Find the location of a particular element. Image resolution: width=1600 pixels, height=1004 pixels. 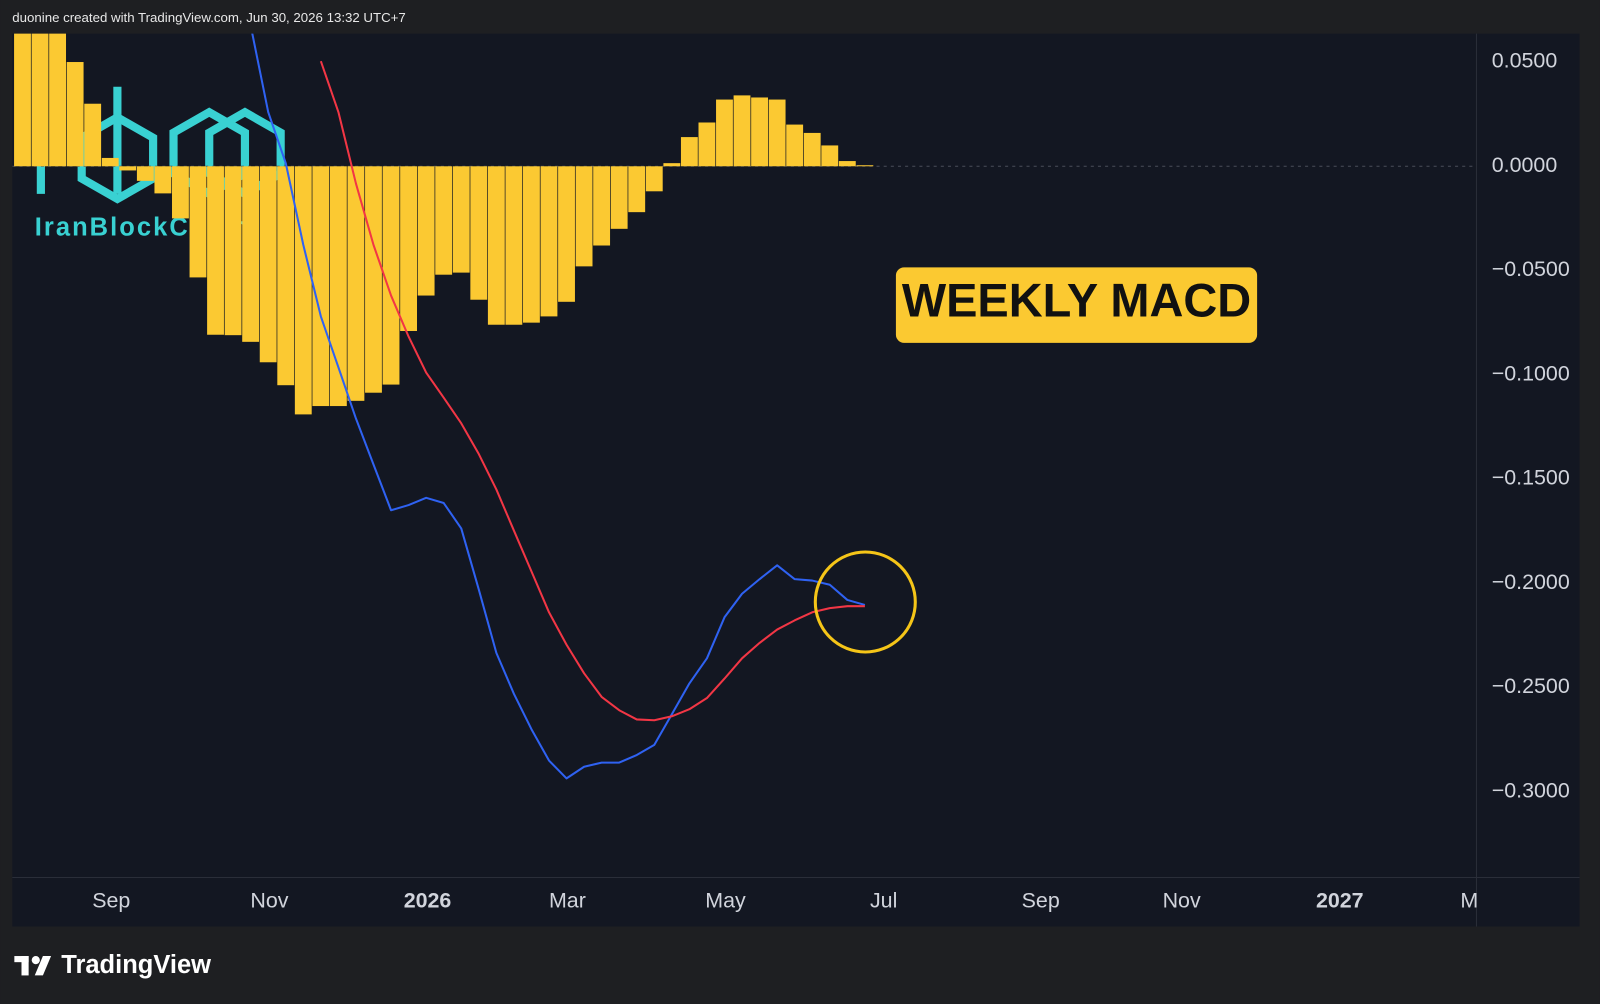

y-tick-label: −0.1500 is located at coordinates (1531, 478).